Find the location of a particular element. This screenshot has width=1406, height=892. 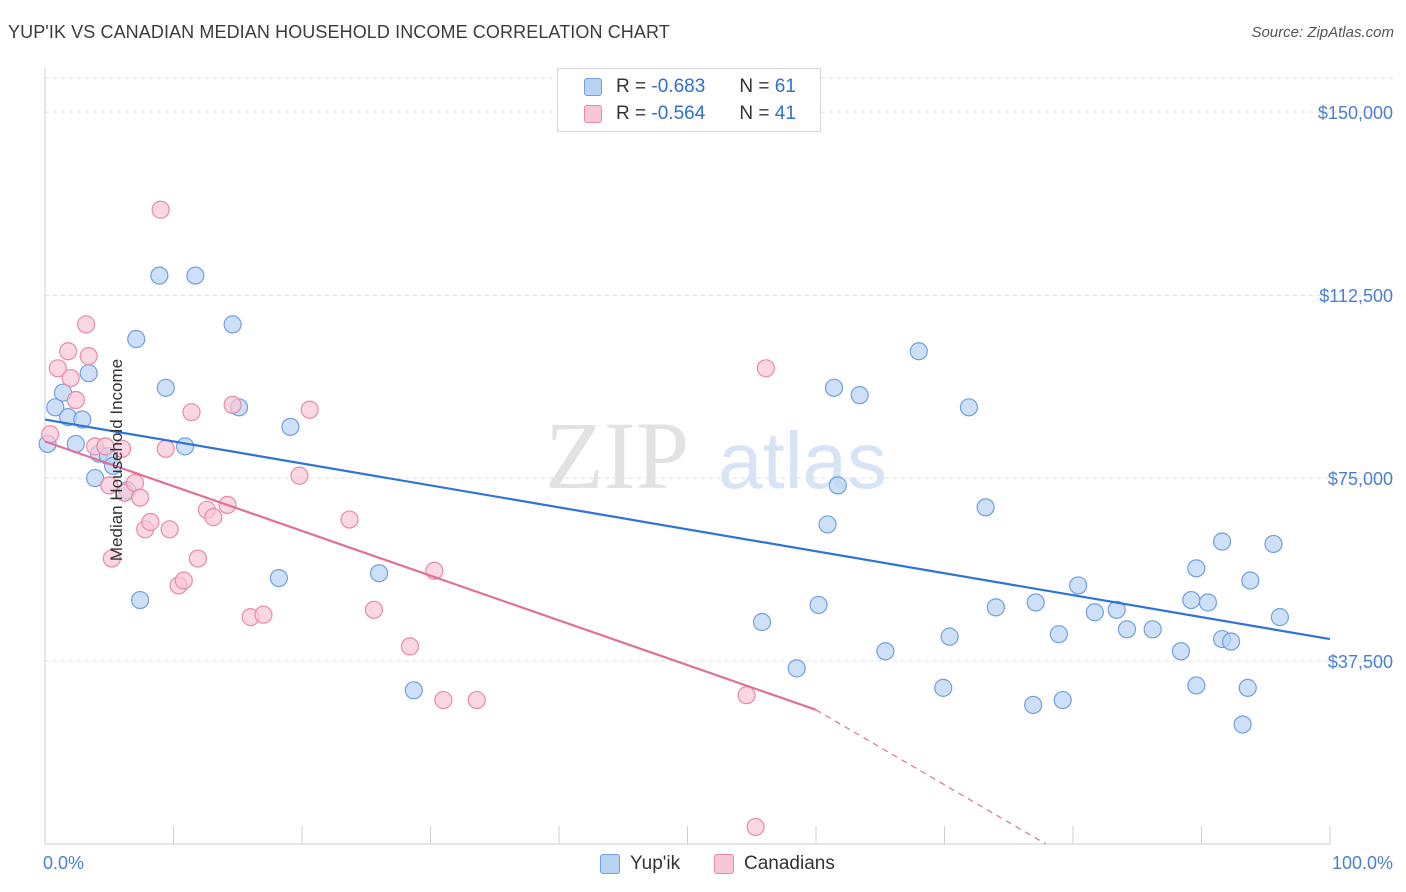

legend-label-canadians: Canadians is located at coordinates (789, 863).